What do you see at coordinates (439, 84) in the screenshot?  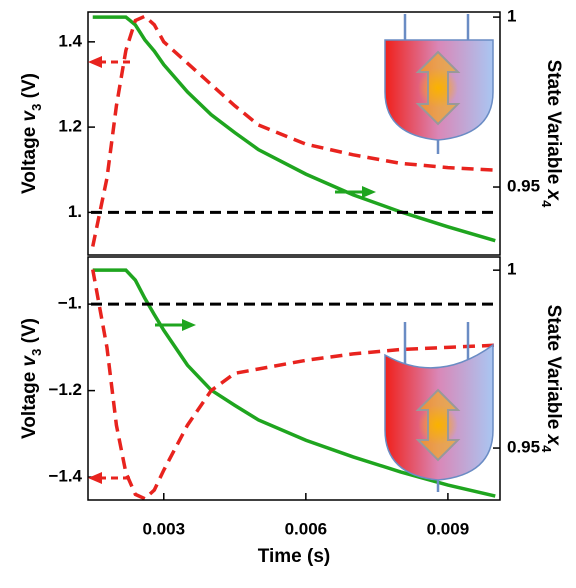 I see `device-icon-top` at bounding box center [439, 84].